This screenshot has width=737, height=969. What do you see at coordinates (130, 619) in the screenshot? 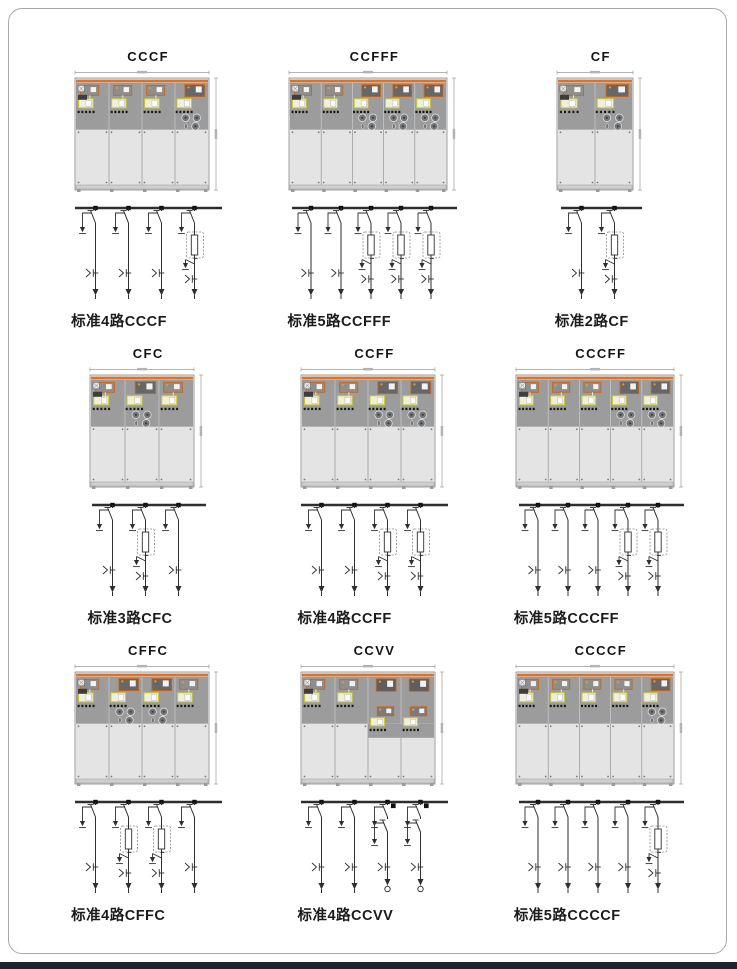
I see `panel-caption: 标准3路CFC` at bounding box center [130, 619].